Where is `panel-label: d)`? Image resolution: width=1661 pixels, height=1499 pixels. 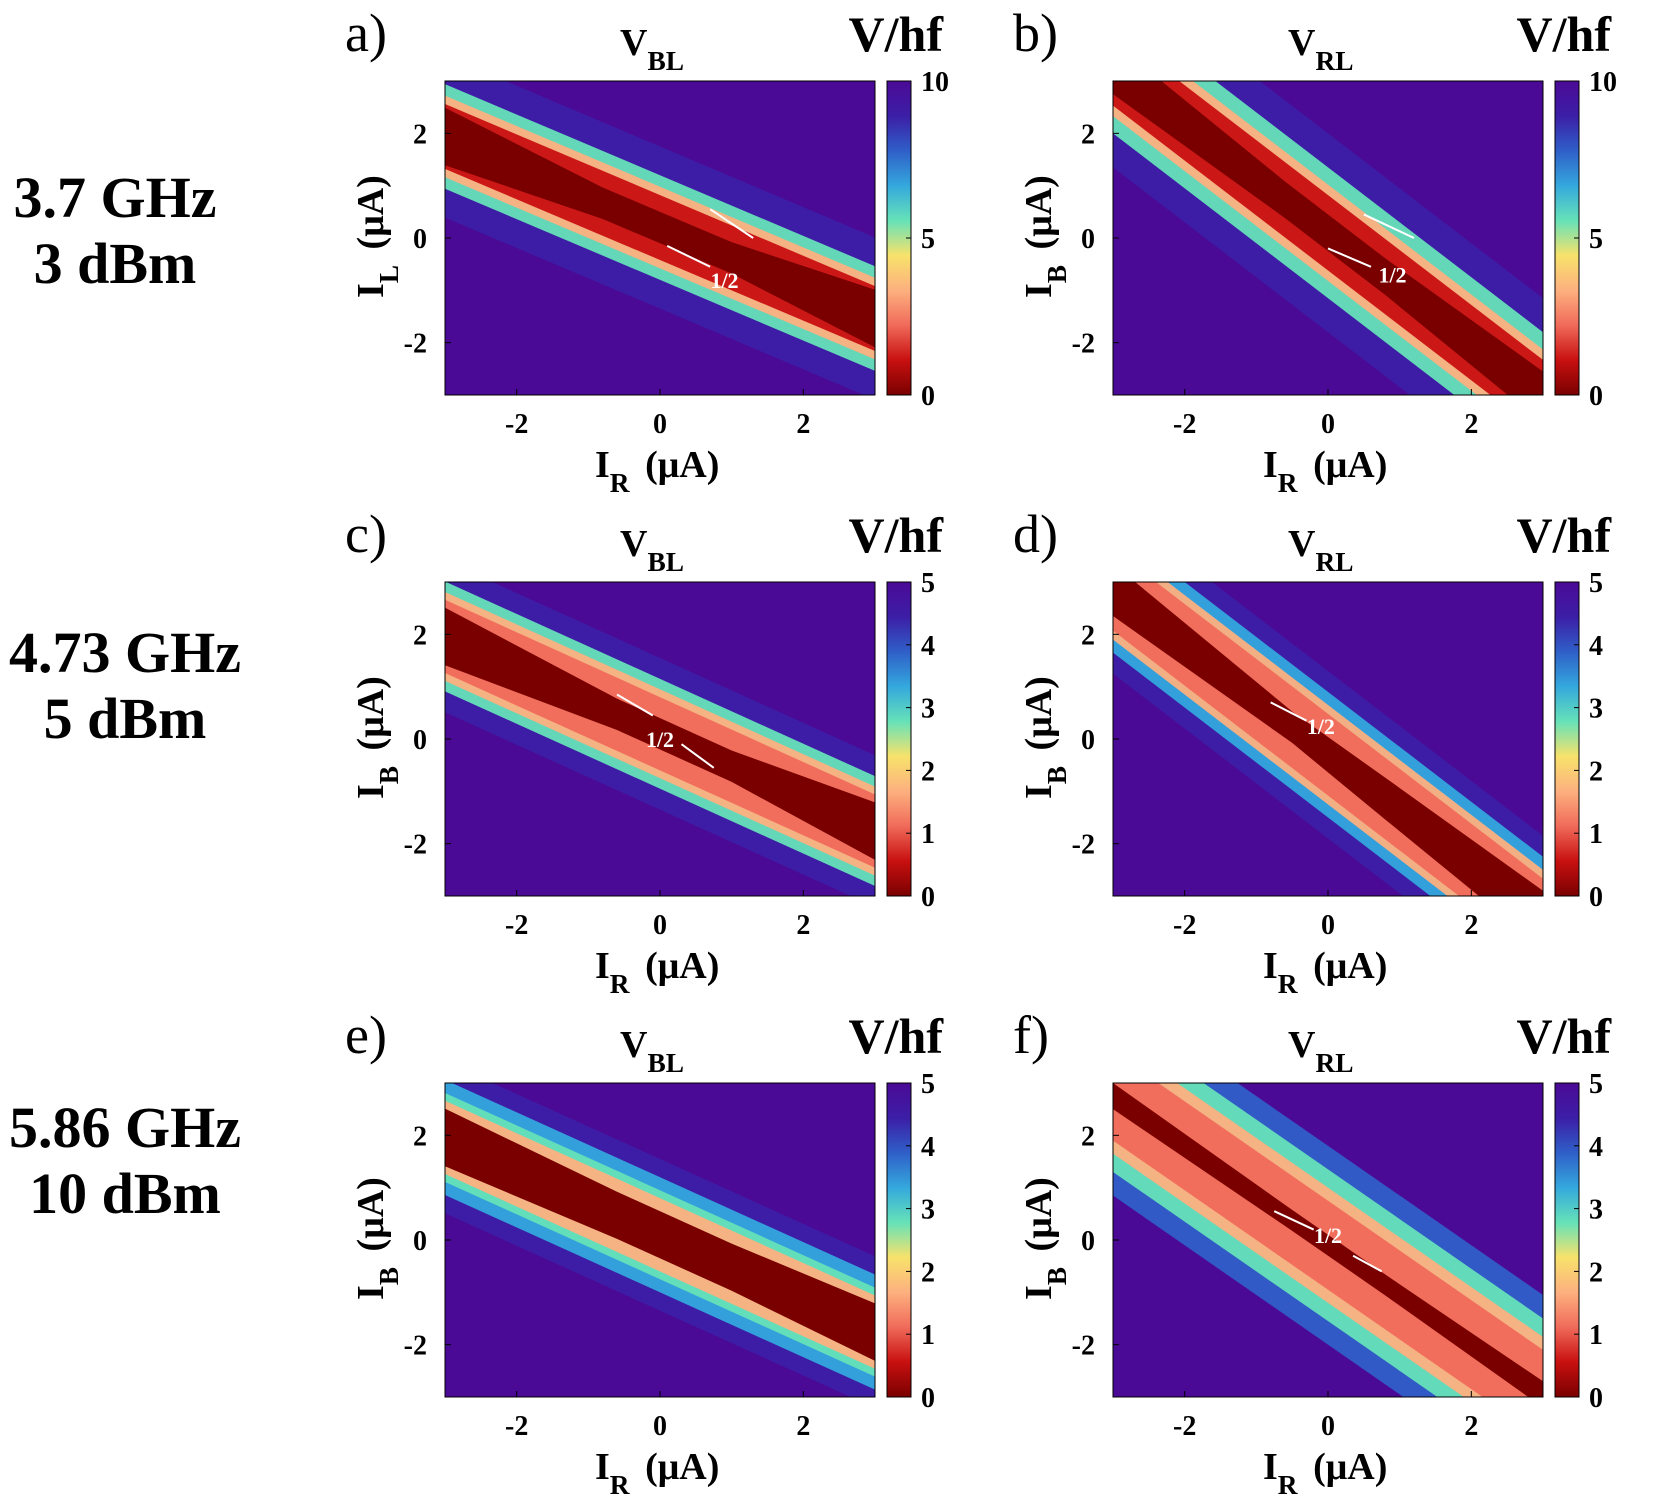
panel-label: d) is located at coordinates (1035, 534).